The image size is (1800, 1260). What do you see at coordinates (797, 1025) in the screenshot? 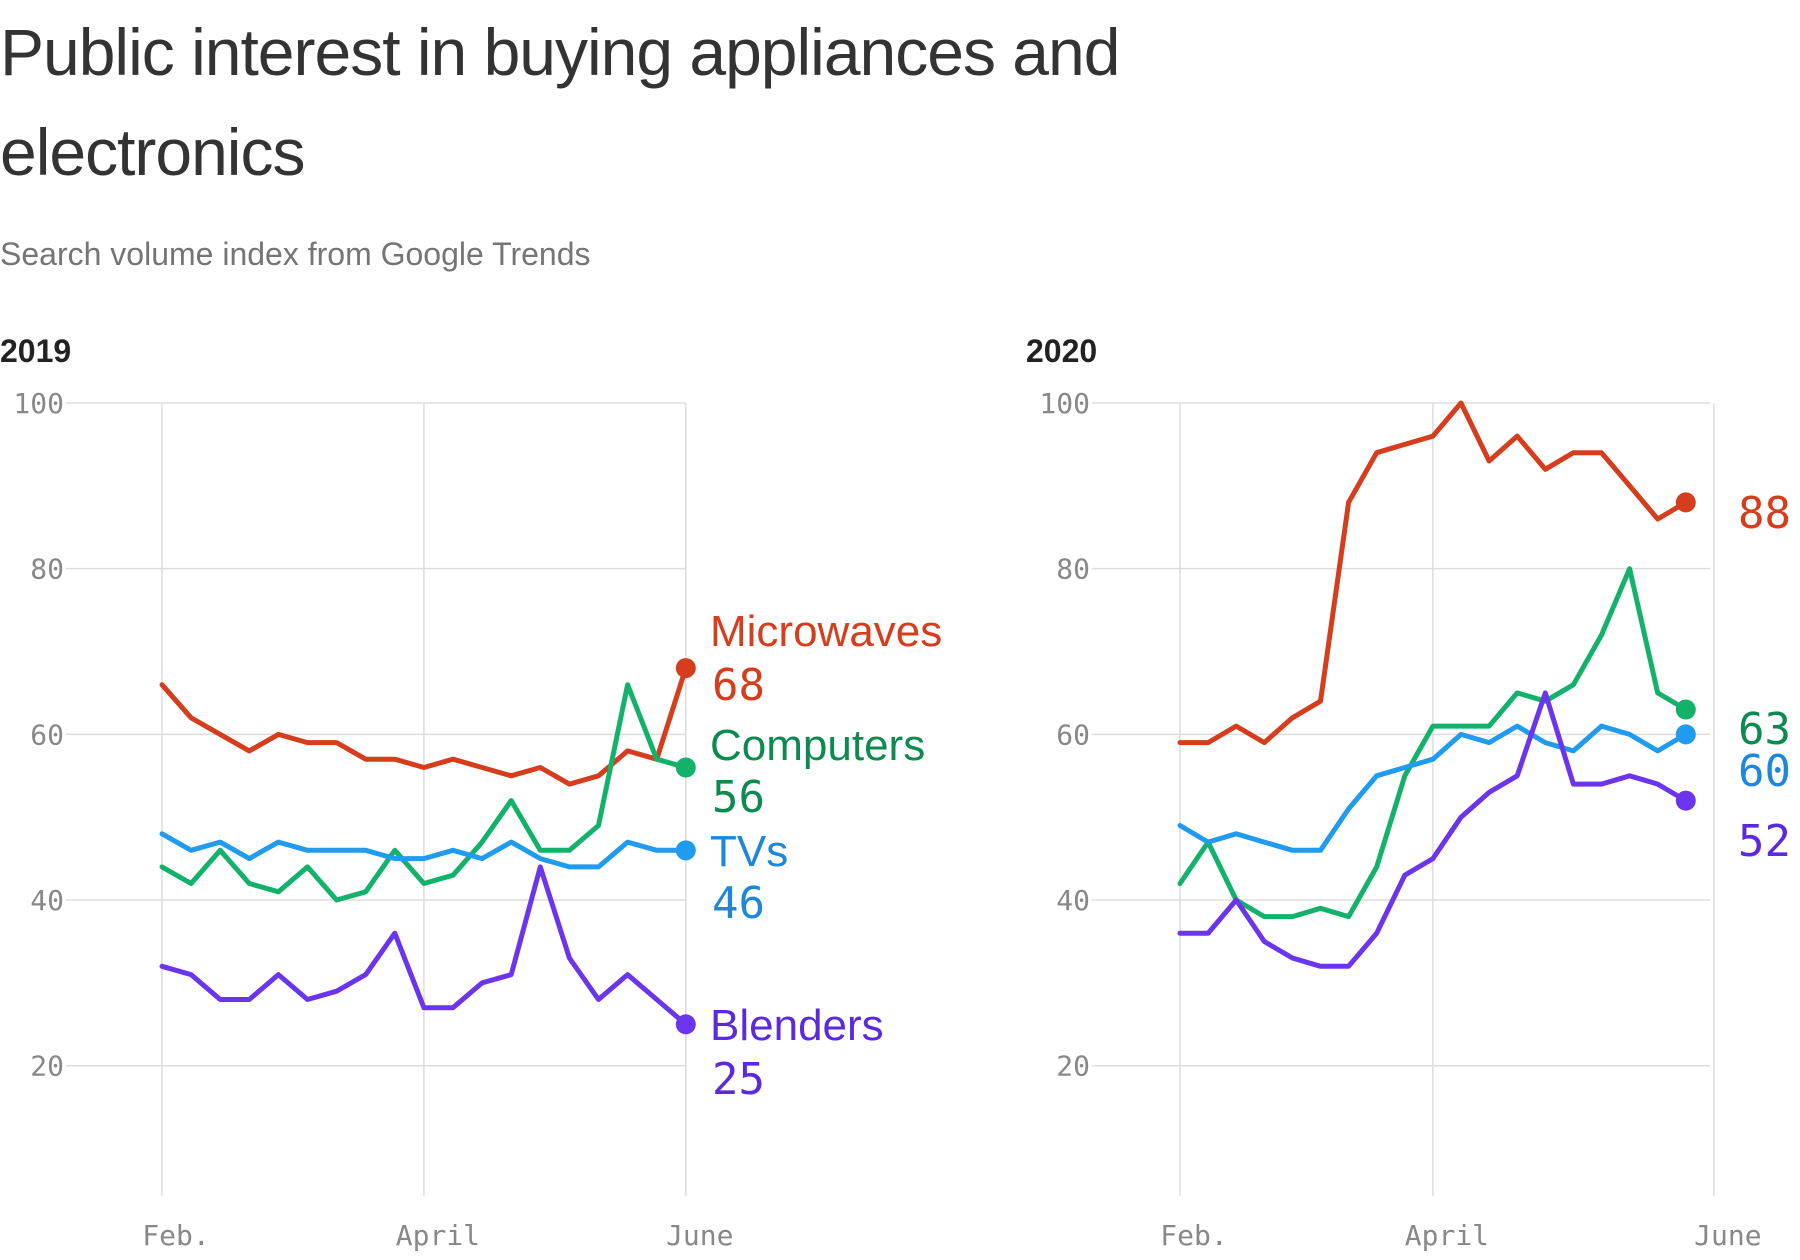
I see `series-name-label: Blenders` at bounding box center [797, 1025].